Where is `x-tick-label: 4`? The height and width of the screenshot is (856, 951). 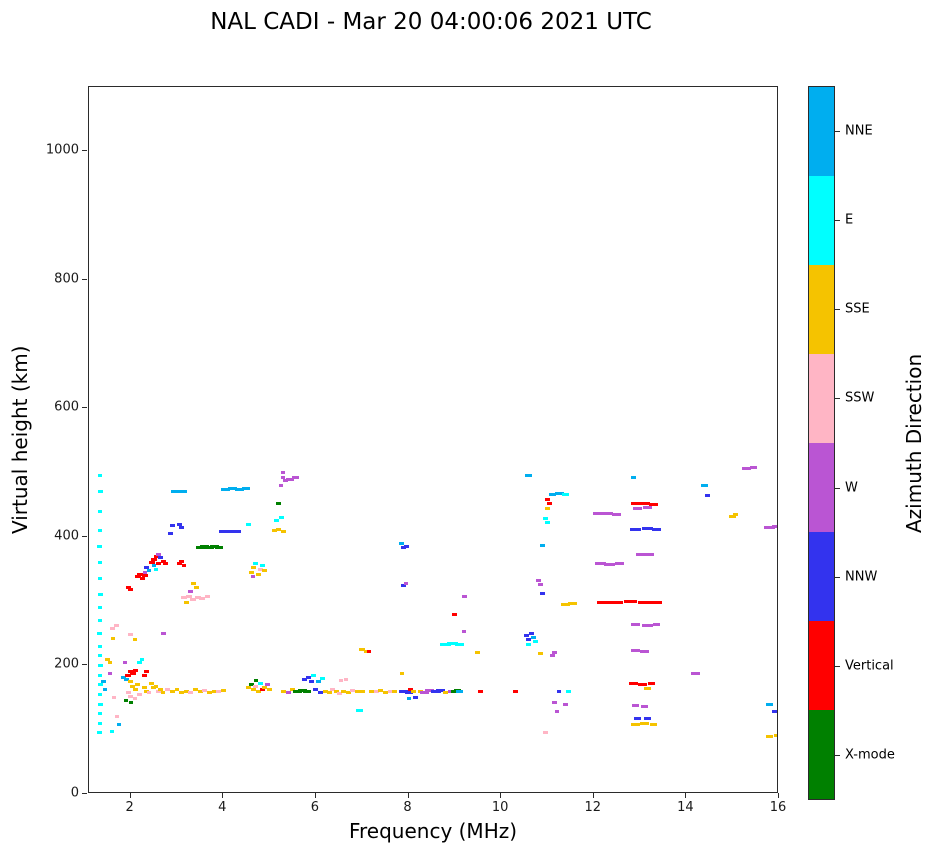
x-tick-label: 4 is located at coordinates (222, 807).